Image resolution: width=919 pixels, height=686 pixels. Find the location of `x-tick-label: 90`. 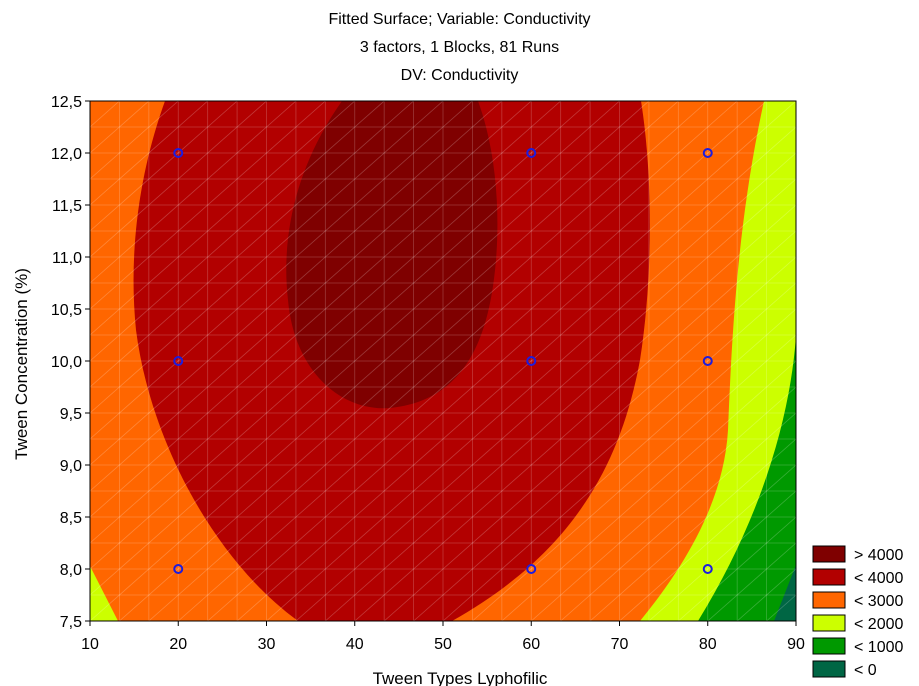

x-tick-label: 90 is located at coordinates (796, 644).